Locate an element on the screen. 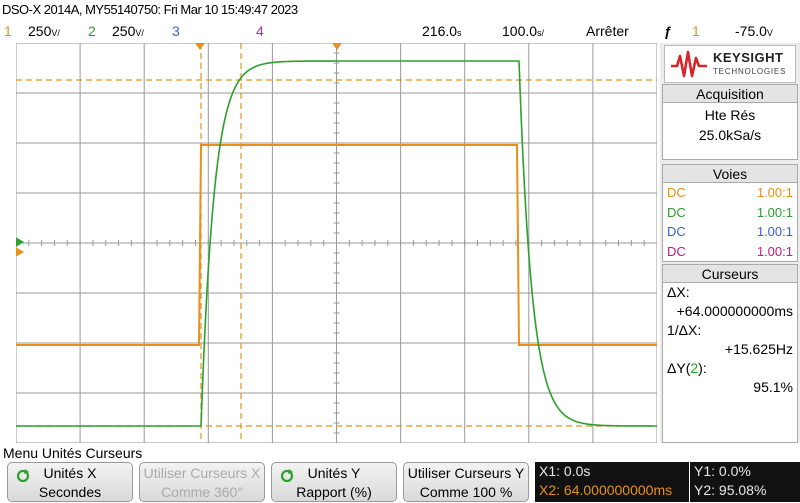  channel-row-3: DC 1.00:1 is located at coordinates (730, 232).